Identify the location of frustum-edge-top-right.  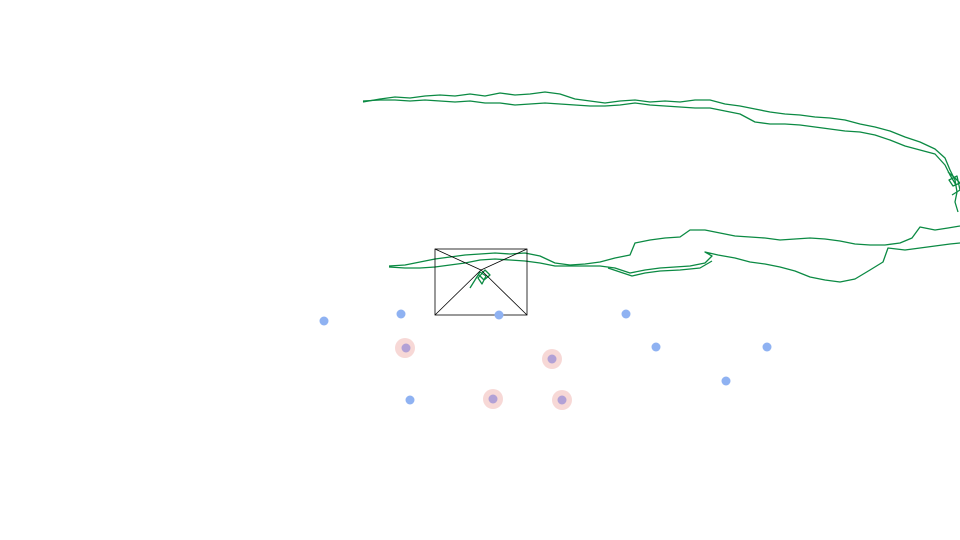
(504, 259).